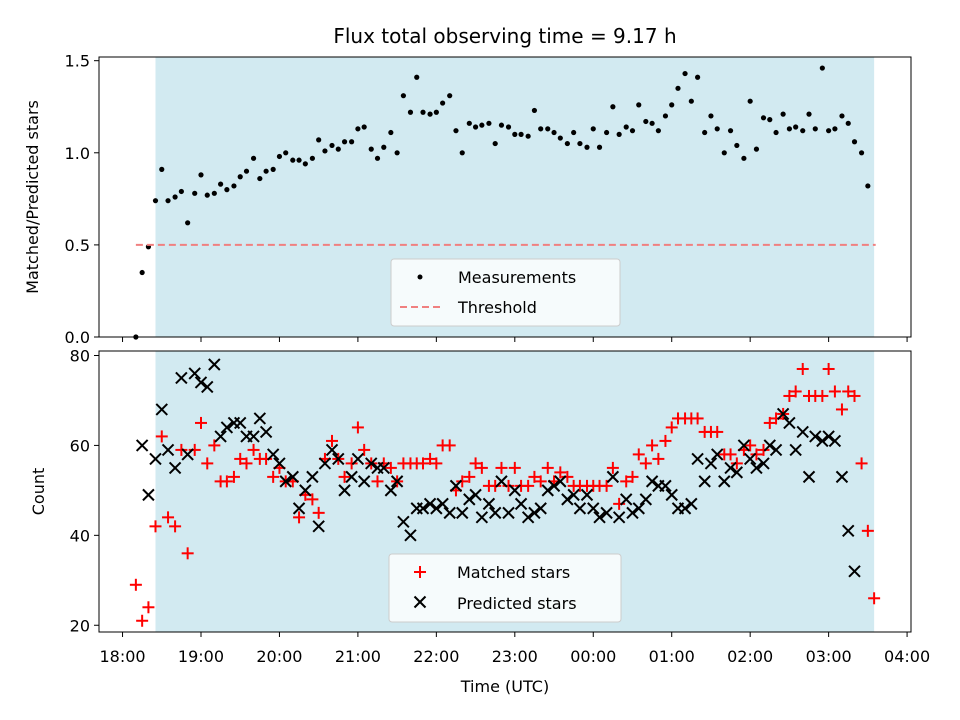 This screenshot has height=720, width=960. I want to click on xtick-label: 20:00, so click(279, 656).